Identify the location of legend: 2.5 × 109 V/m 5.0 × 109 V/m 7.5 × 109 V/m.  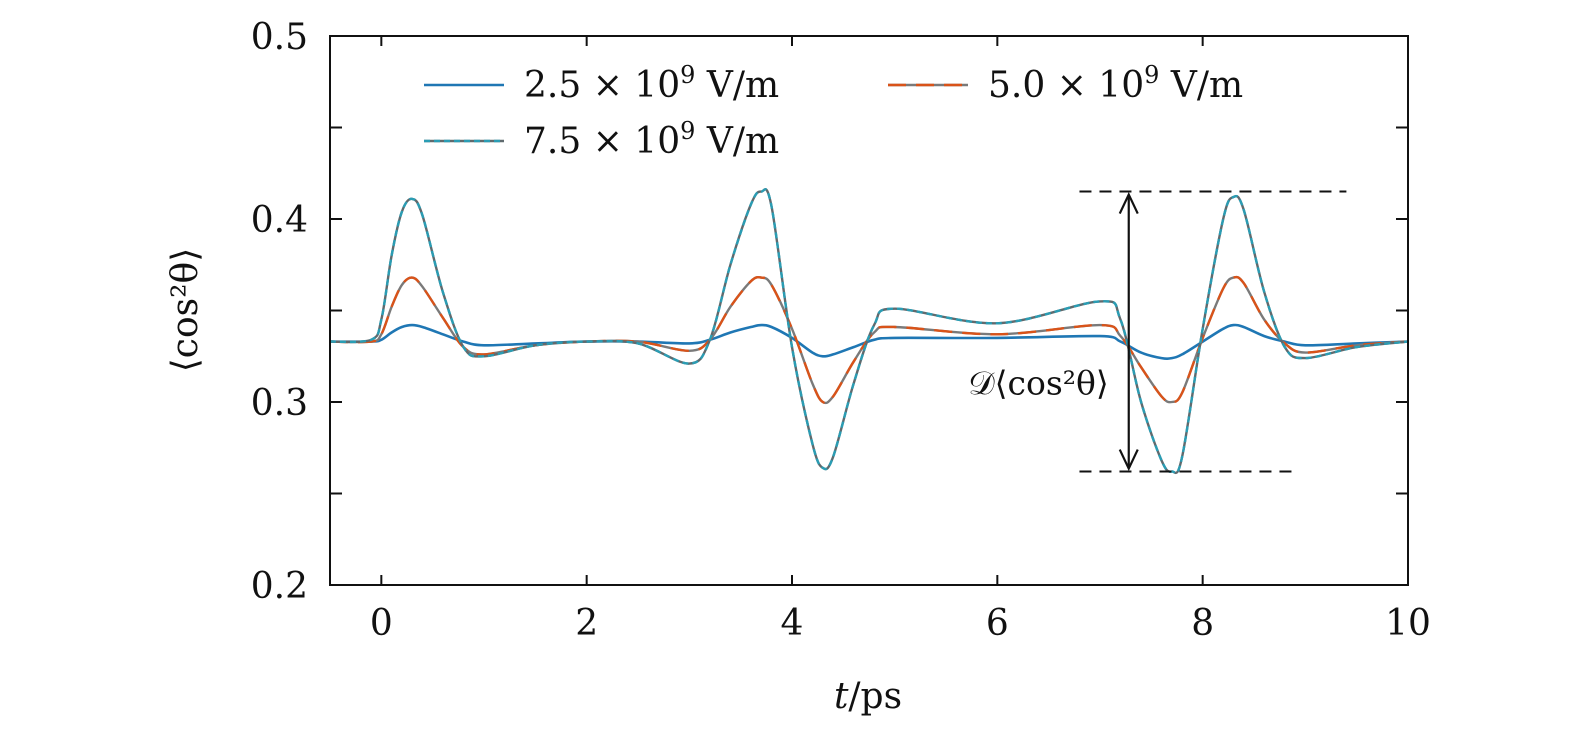
(833, 111).